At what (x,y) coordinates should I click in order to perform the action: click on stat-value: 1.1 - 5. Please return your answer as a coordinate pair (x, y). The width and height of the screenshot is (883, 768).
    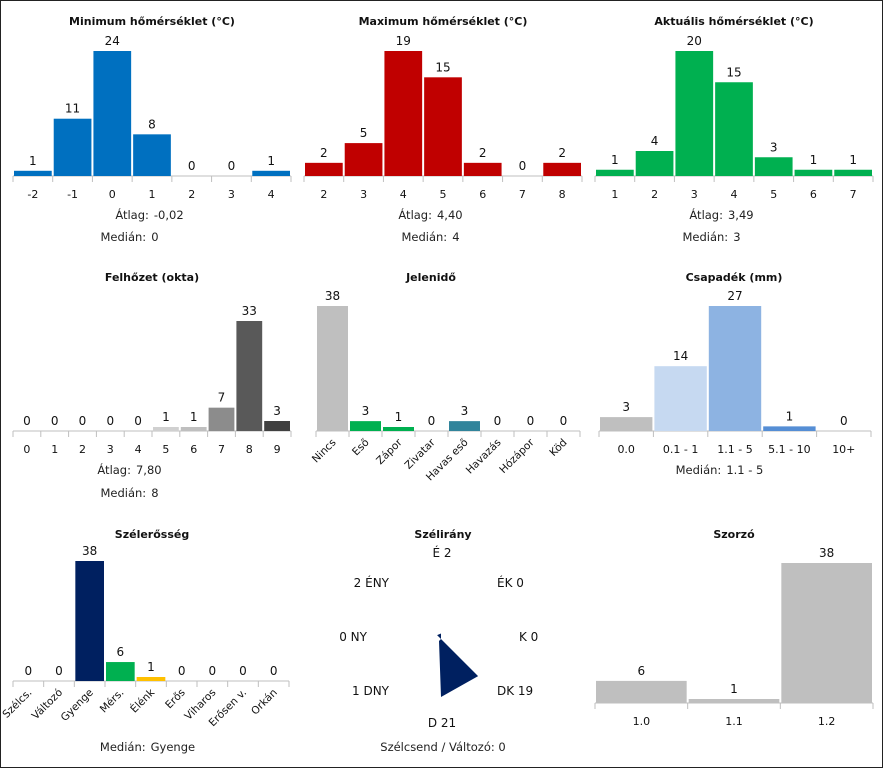
    Looking at the image, I should click on (745, 470).